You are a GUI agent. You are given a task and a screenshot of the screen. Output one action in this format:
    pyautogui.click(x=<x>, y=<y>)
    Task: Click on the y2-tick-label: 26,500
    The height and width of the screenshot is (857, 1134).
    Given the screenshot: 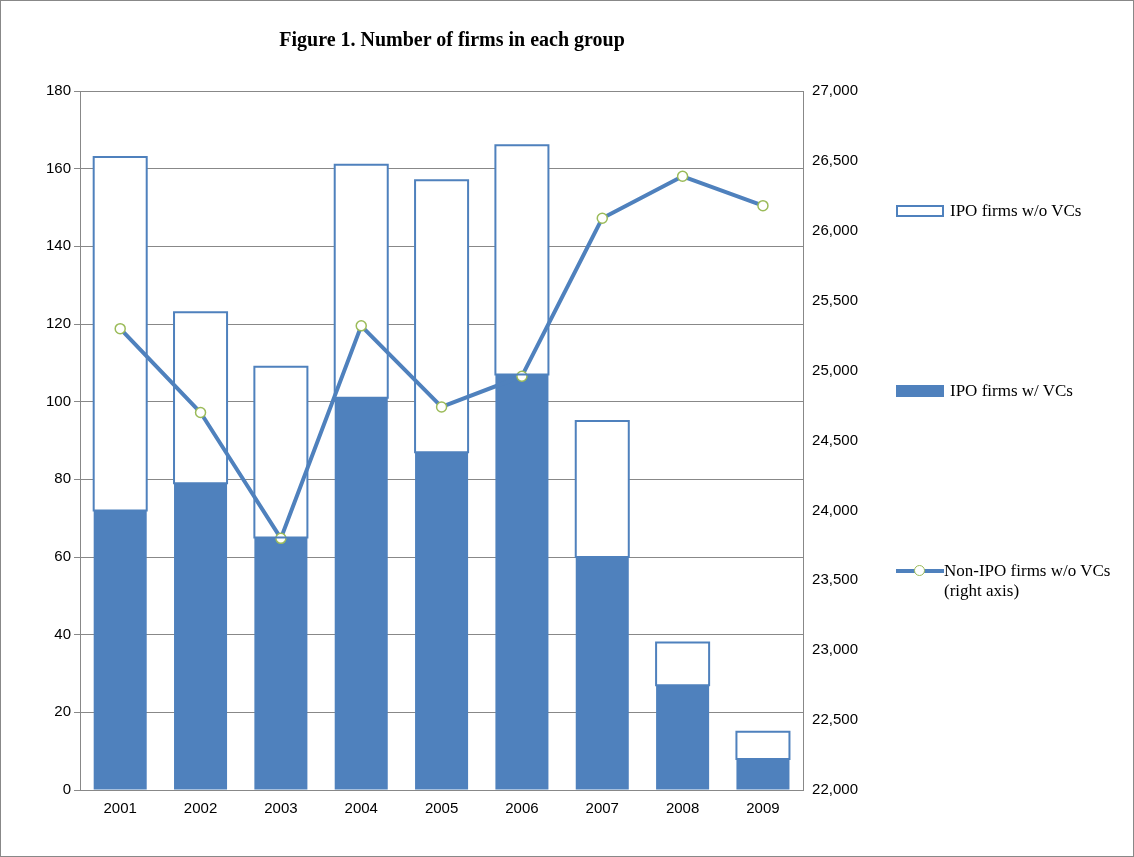 What is the action you would take?
    pyautogui.click(x=835, y=160)
    